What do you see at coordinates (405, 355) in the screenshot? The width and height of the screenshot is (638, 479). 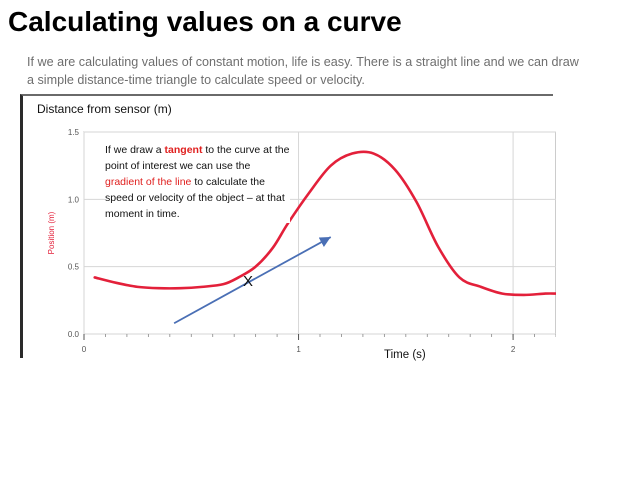 I see `time-axis-label: Time (s)` at bounding box center [405, 355].